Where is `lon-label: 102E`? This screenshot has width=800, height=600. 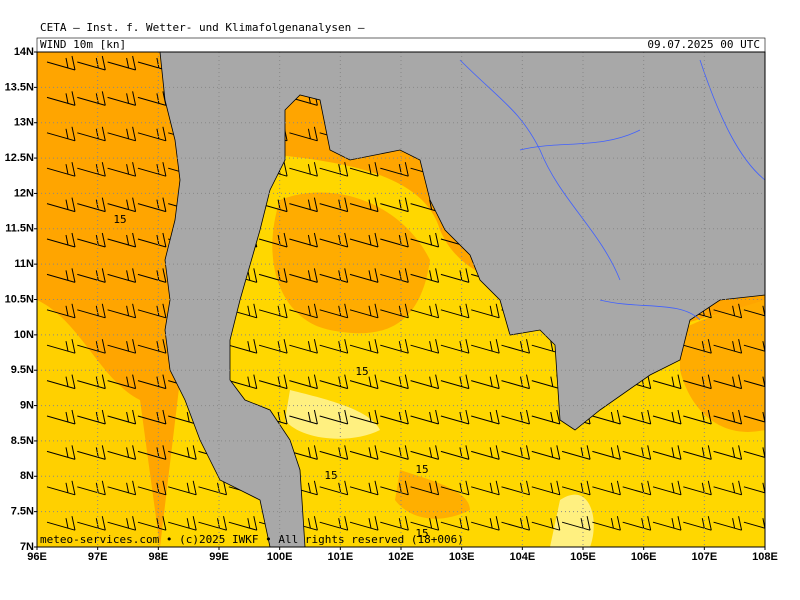
lon-label: 102E is located at coordinates (401, 557).